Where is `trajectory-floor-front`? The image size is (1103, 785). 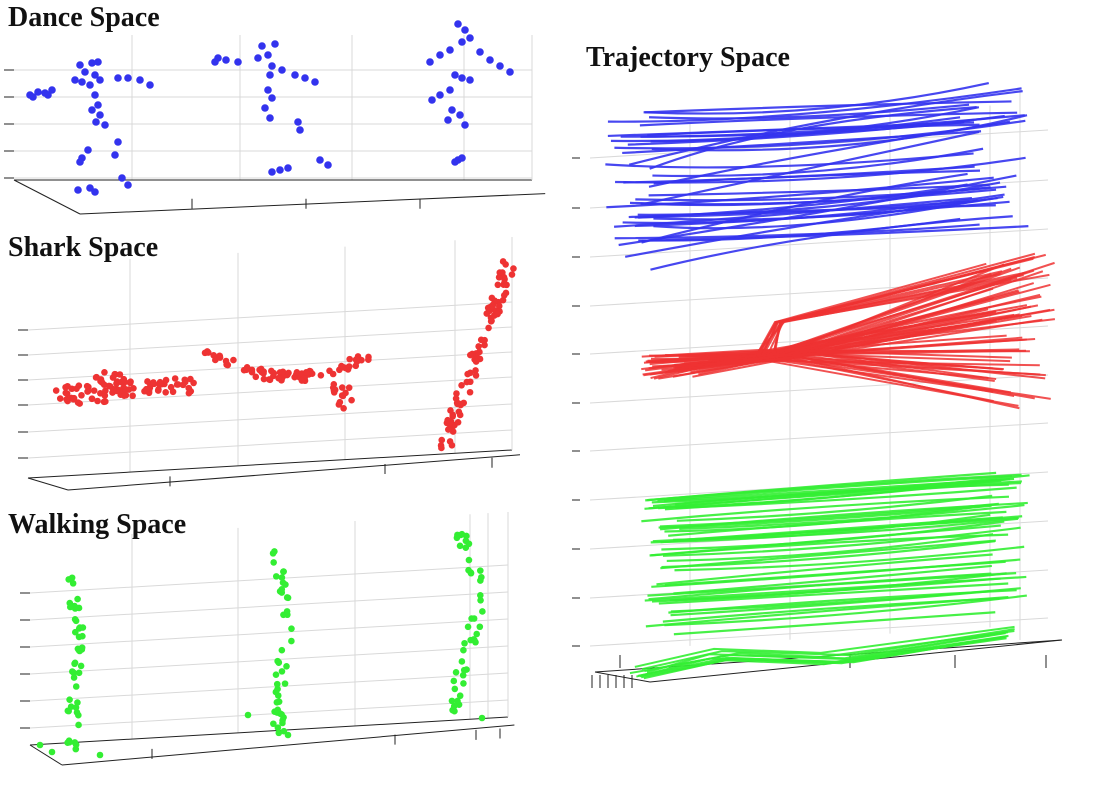
trajectory-floor-front is located at coordinates (828, 656).